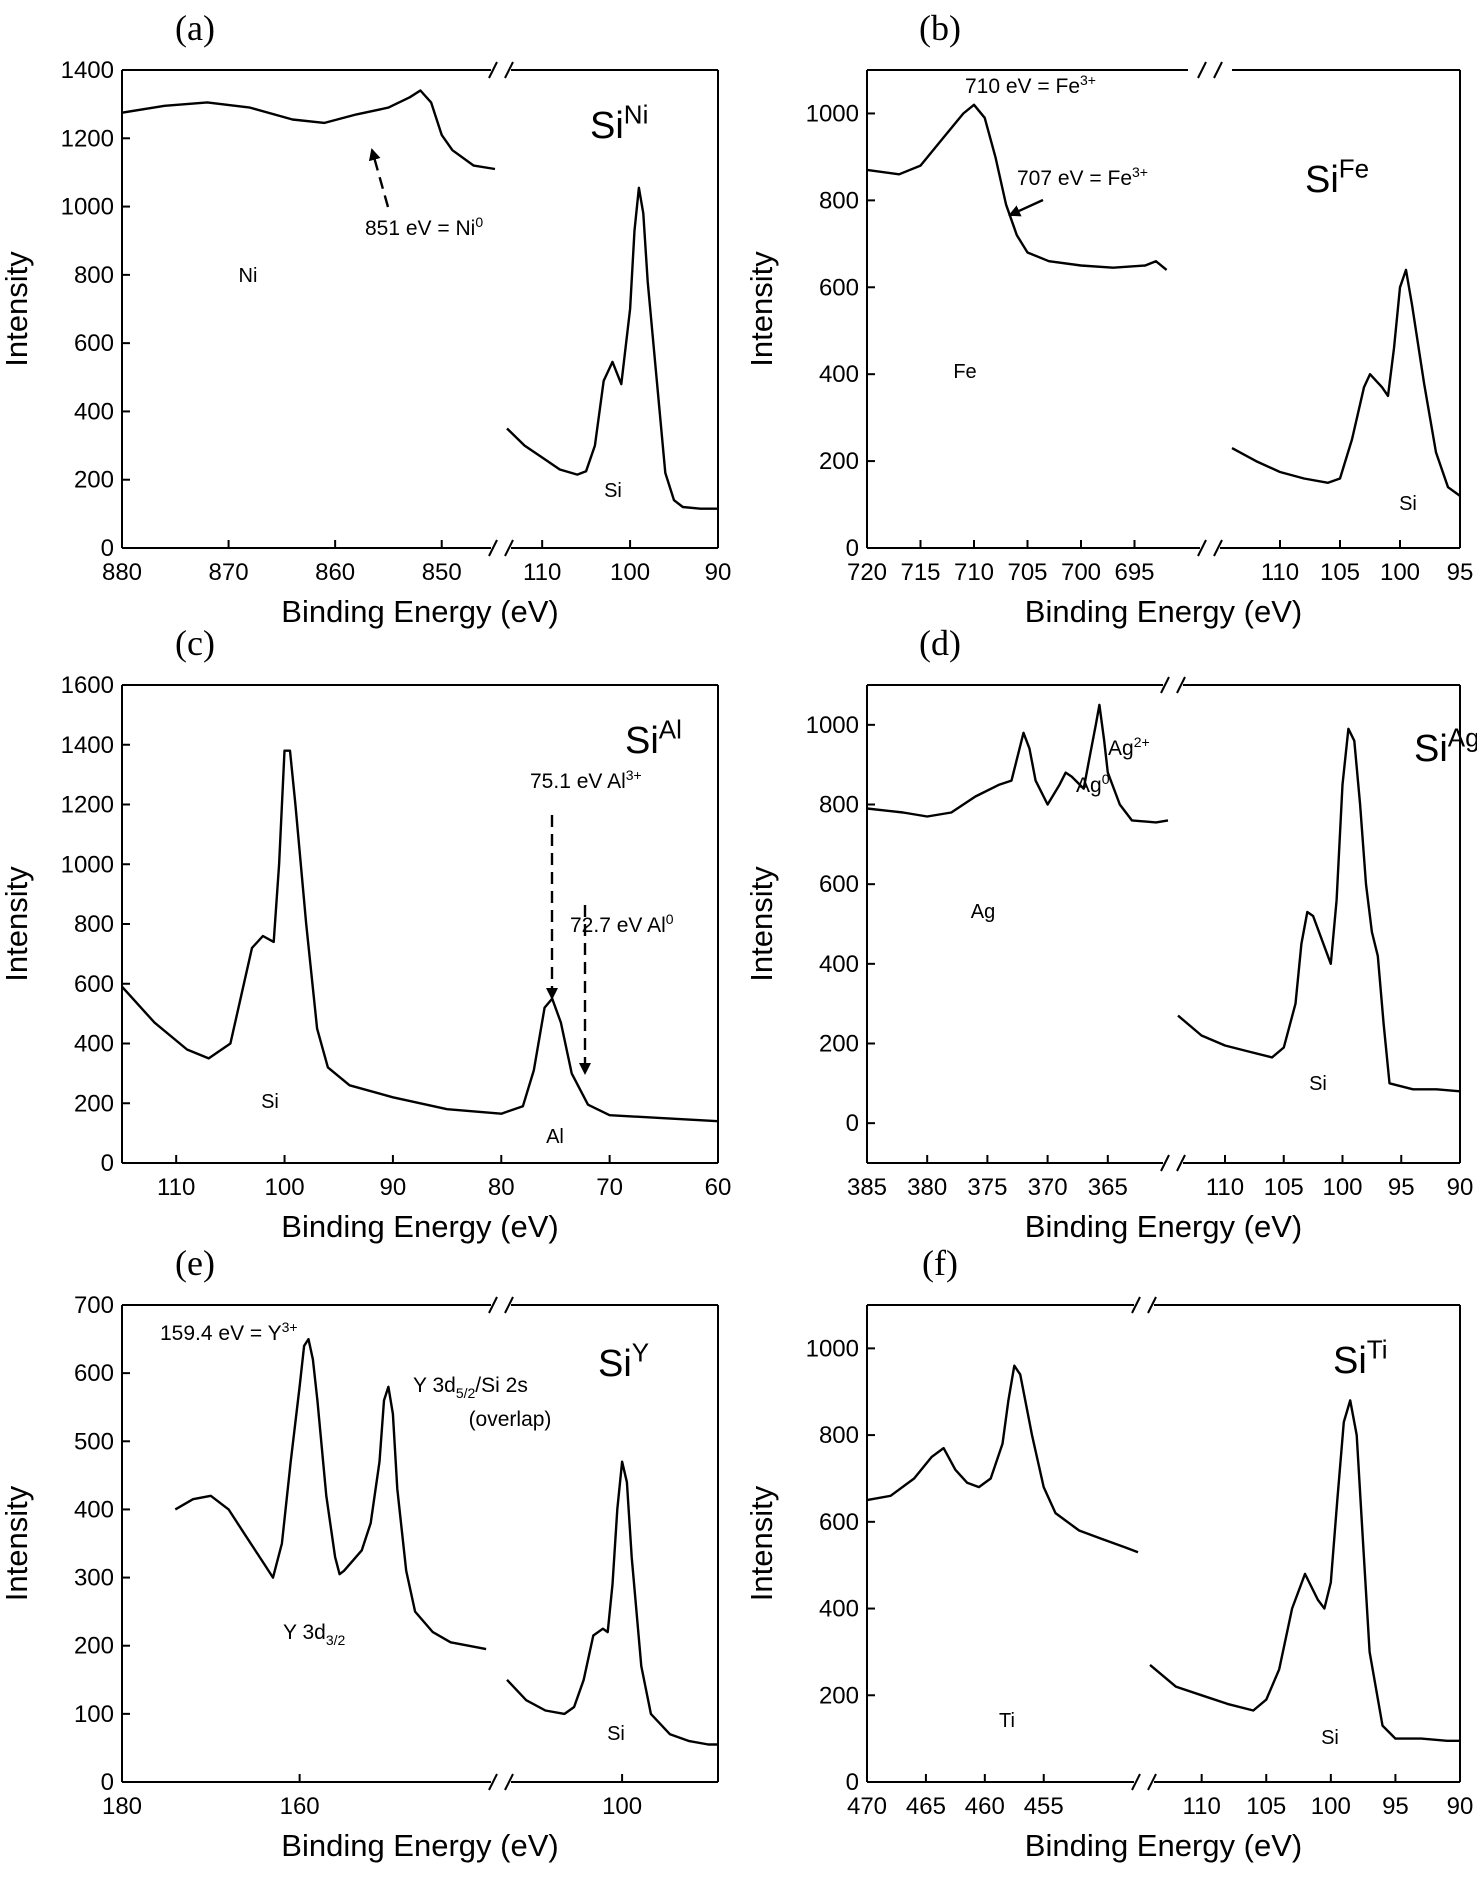 The width and height of the screenshot is (1477, 1885). What do you see at coordinates (609, 1187) in the screenshot?
I see `x-tick-label: 70` at bounding box center [609, 1187].